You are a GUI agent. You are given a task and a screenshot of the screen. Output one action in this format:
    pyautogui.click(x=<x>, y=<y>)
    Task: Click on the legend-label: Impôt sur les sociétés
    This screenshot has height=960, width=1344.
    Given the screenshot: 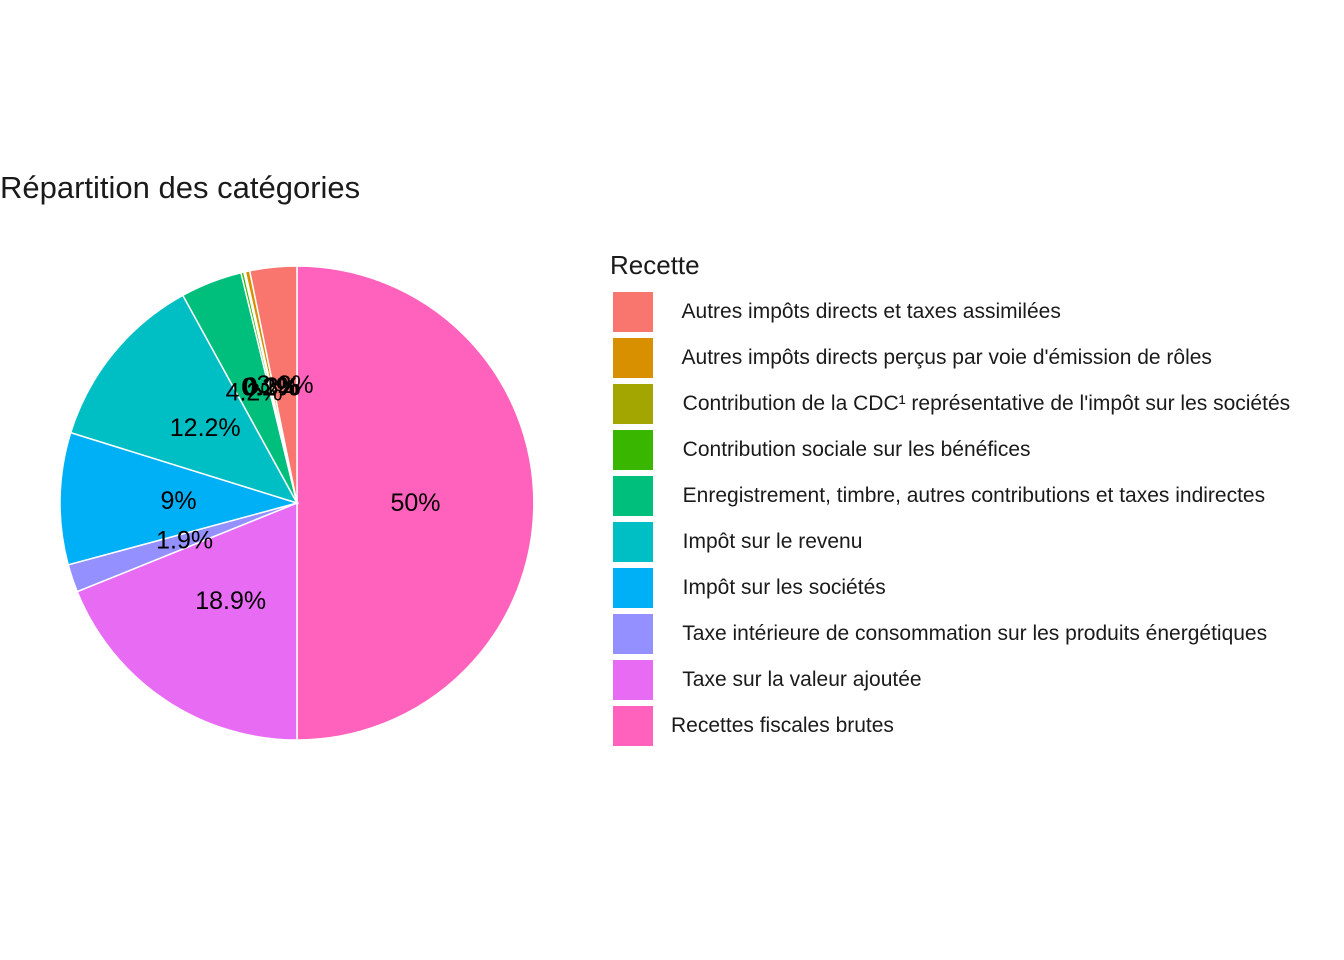 What is the action you would take?
    pyautogui.click(x=778, y=587)
    